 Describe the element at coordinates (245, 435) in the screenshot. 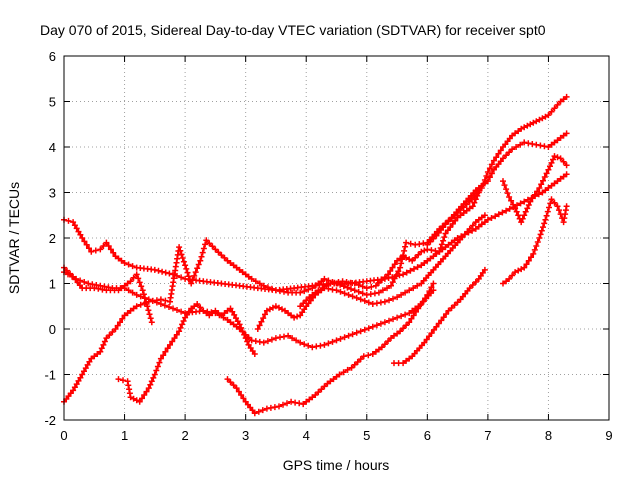

I see `x-tick-label: 3` at that location.